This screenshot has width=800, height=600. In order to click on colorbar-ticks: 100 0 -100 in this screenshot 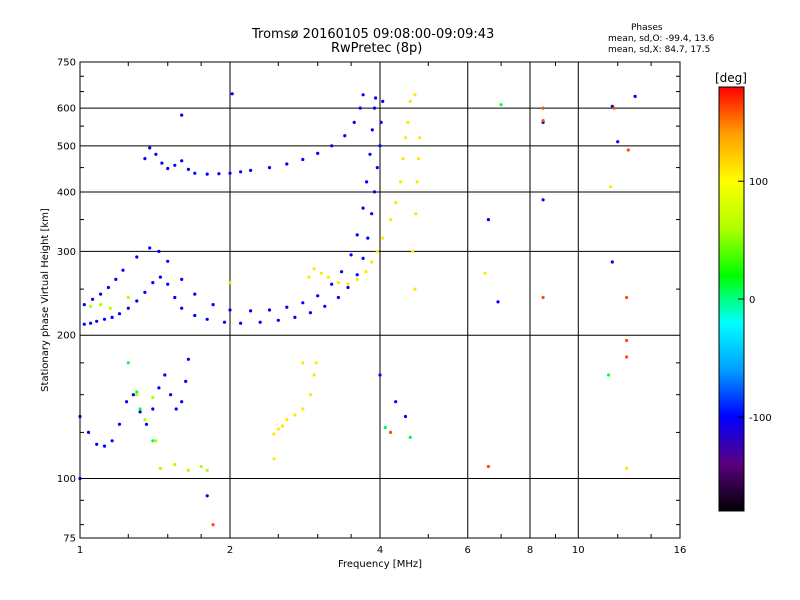, I will do `click(755, 300)`.